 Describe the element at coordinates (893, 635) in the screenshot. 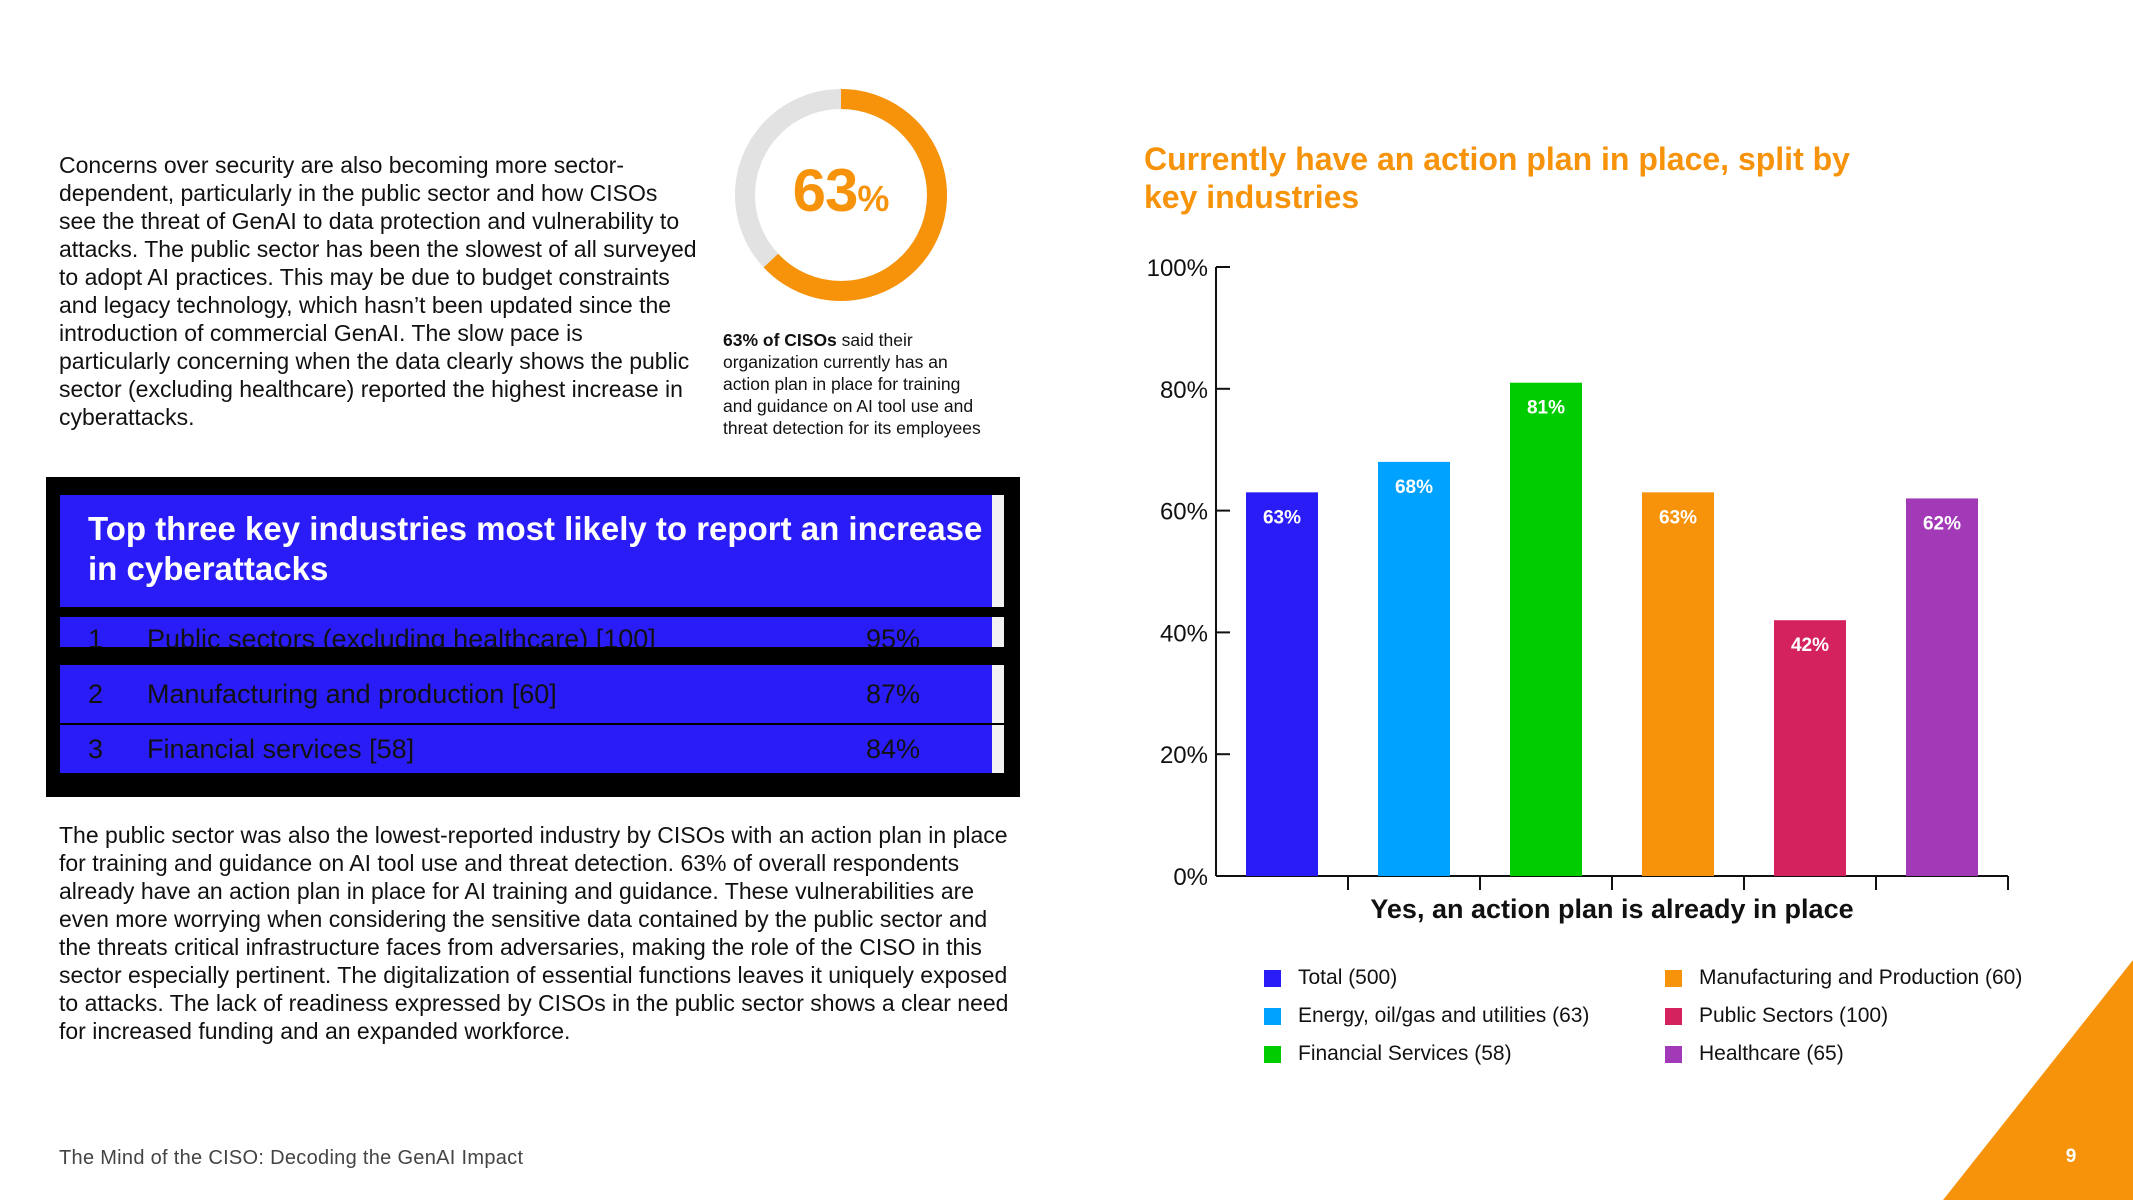

I see `industry-percent: 95%` at that location.